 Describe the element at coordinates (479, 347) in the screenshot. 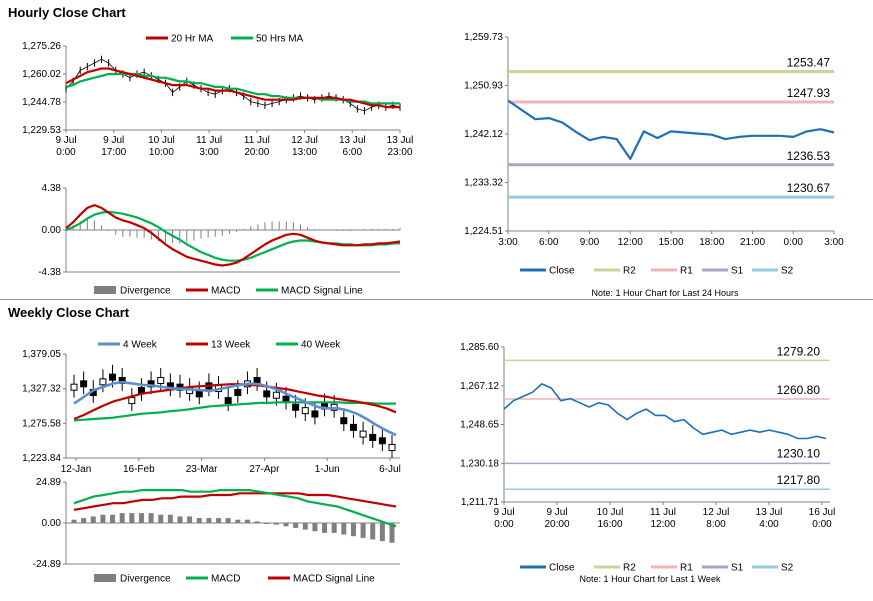

I see `weekly-levels-y-tick-label: 1,285.60` at that location.